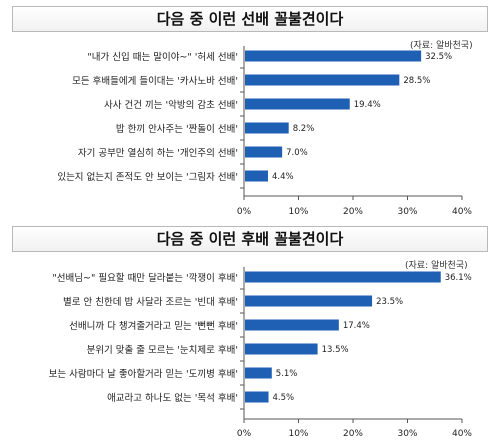 The image size is (500, 445). What do you see at coordinates (353, 212) in the screenshot?
I see `senior-x-tick-label: 20%` at bounding box center [353, 212].